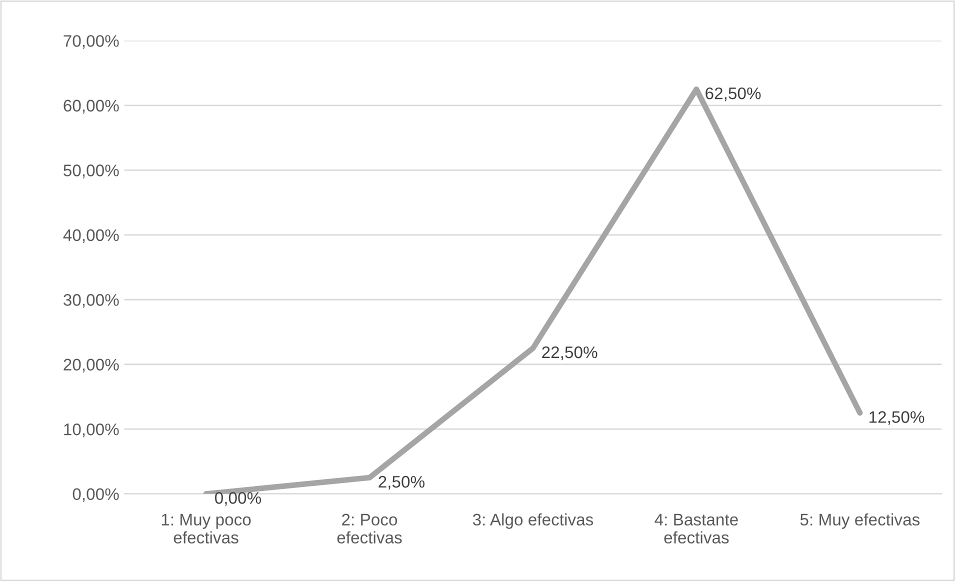 The height and width of the screenshot is (581, 956). I want to click on x-tick-label: 1: Muy poco efectivas, so click(206, 529).